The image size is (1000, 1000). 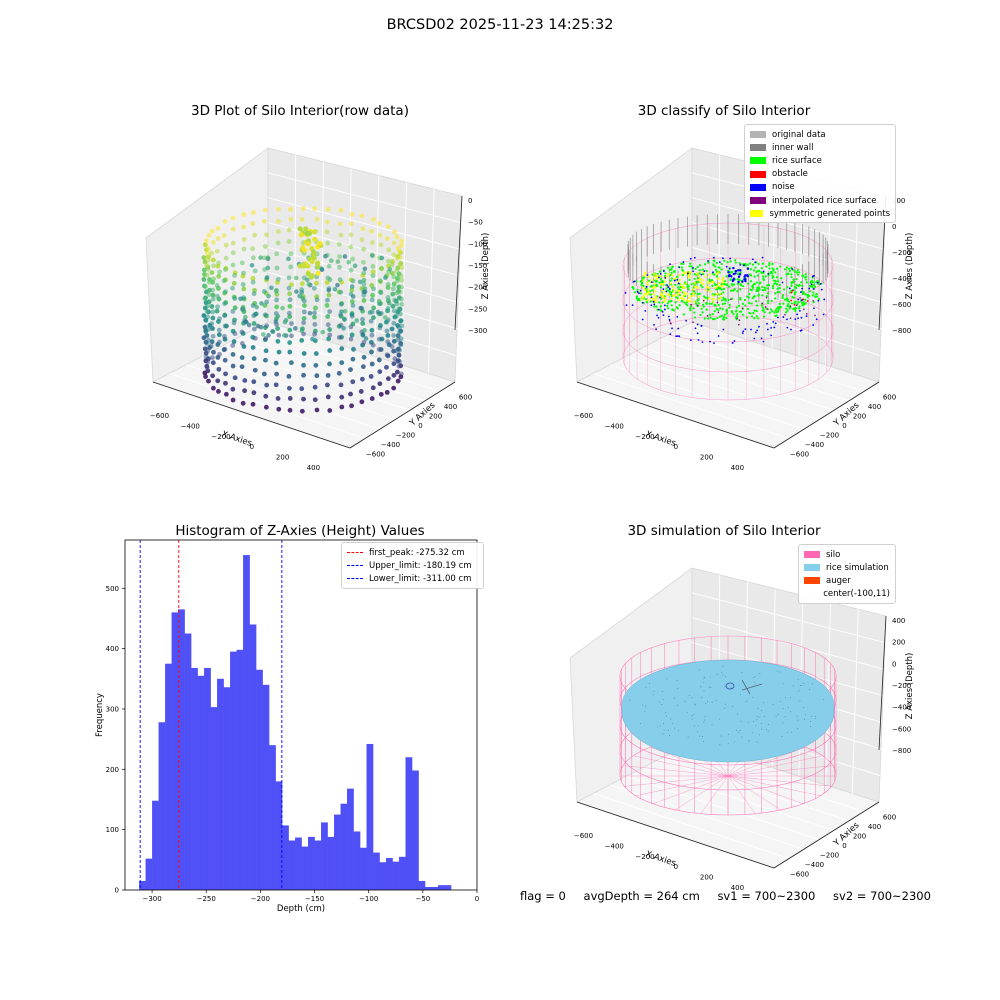 I want to click on z-tick-label: 0, so click(x=894, y=664).